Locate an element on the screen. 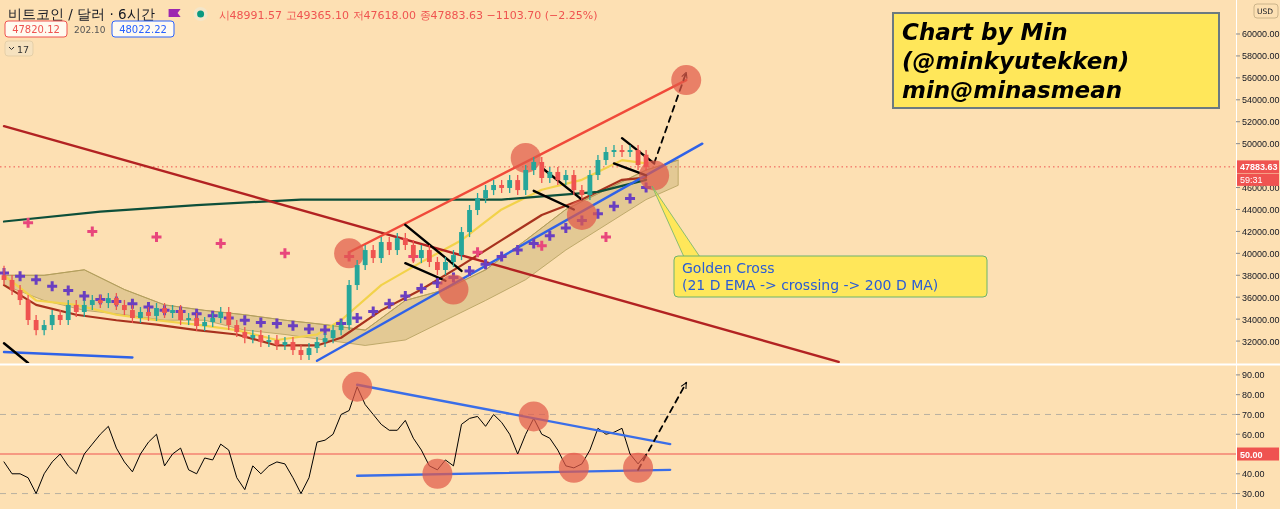  y-tick-label: 34000.00 is located at coordinates (1261, 319).